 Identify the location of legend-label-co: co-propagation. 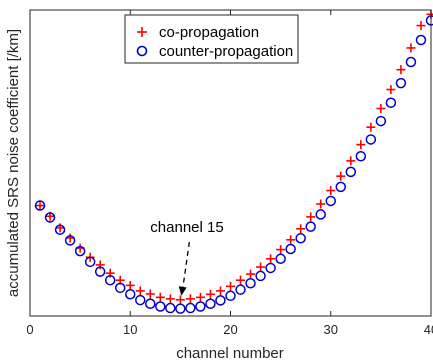
(209, 32).